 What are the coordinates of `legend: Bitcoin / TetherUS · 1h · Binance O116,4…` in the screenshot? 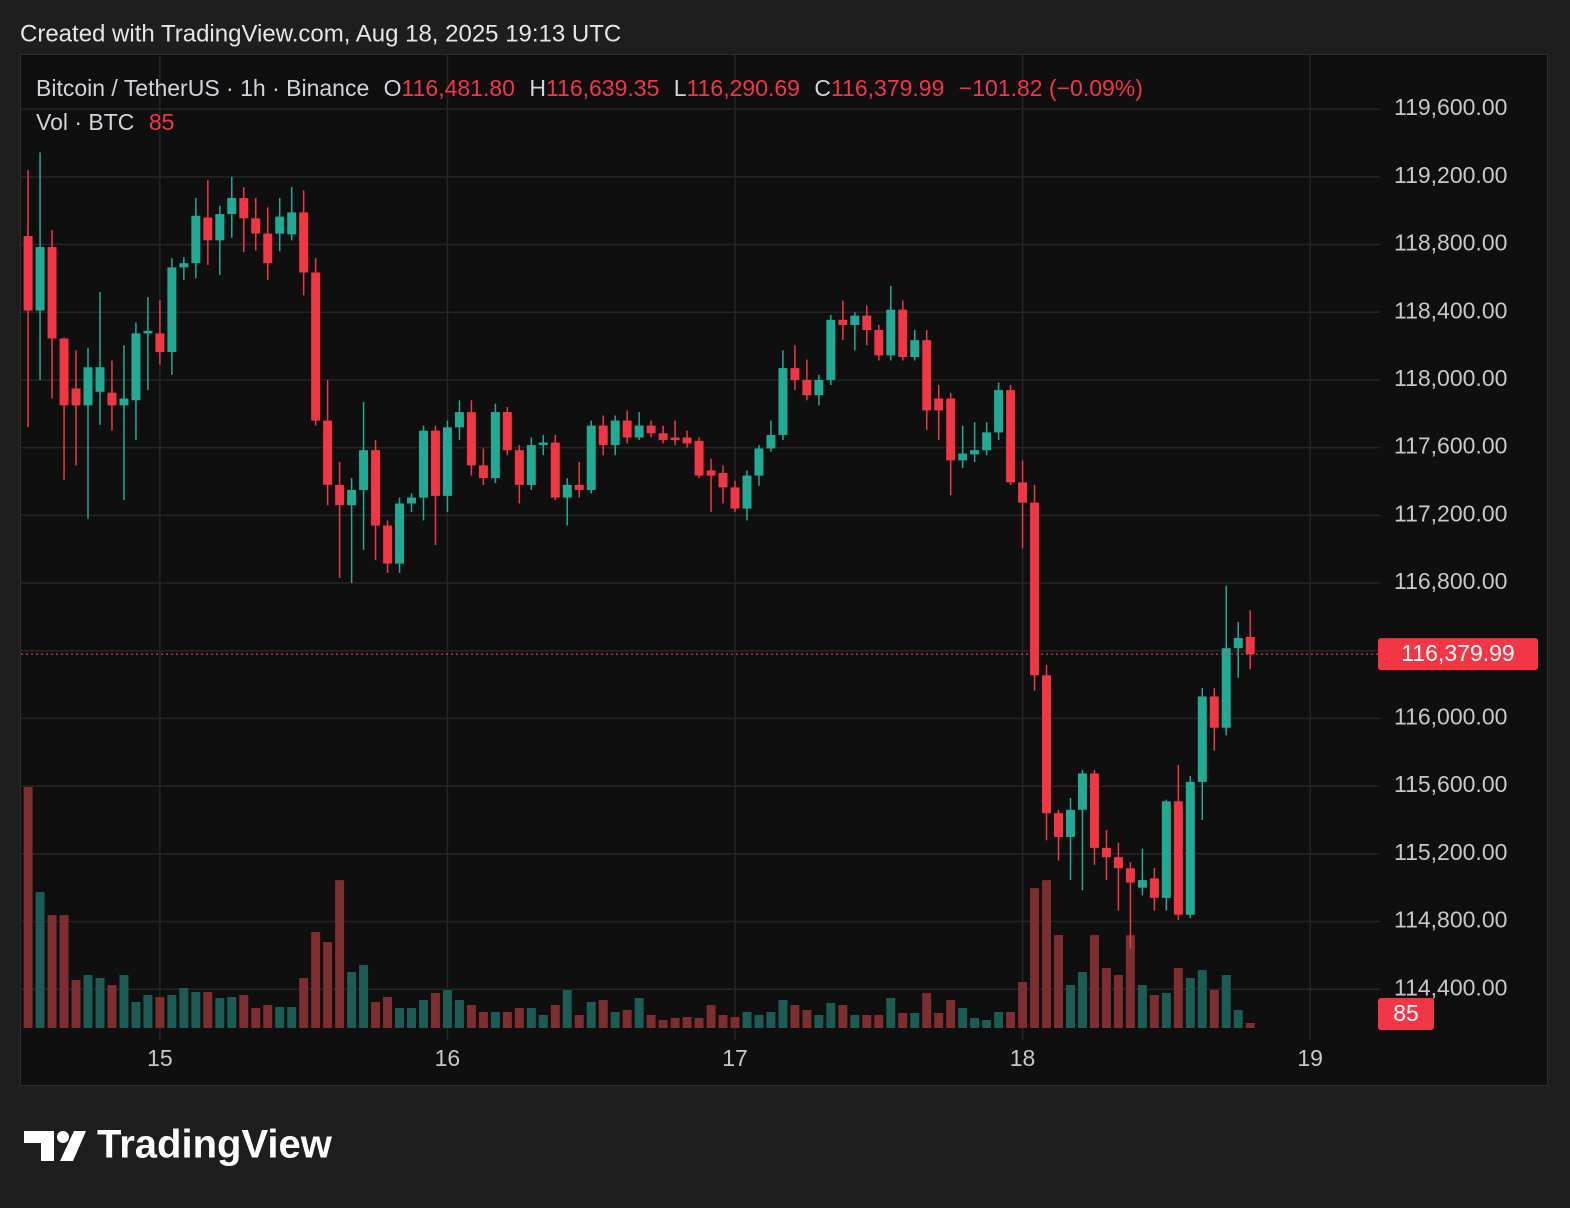 It's located at (589, 88).